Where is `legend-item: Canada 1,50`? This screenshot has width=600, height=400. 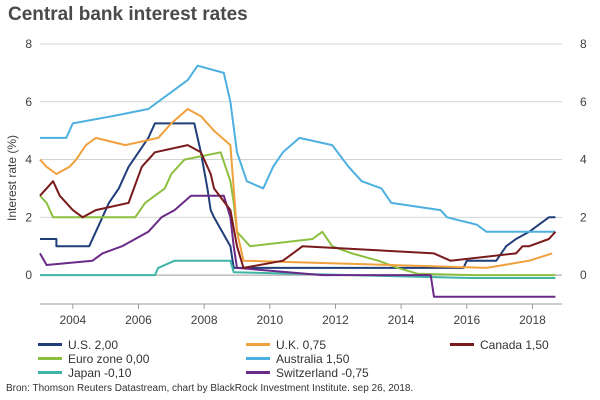
legend-item: Canada 1,50 is located at coordinates (499, 345).